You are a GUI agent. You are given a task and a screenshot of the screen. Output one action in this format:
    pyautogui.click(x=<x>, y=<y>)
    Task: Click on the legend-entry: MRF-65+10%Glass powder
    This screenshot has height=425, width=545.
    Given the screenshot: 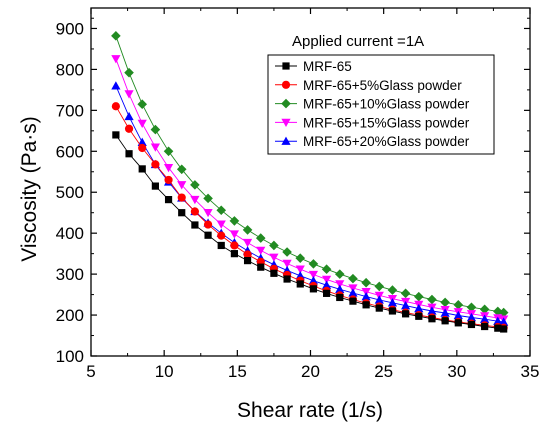 What is the action you would take?
    pyautogui.click(x=372, y=104)
    